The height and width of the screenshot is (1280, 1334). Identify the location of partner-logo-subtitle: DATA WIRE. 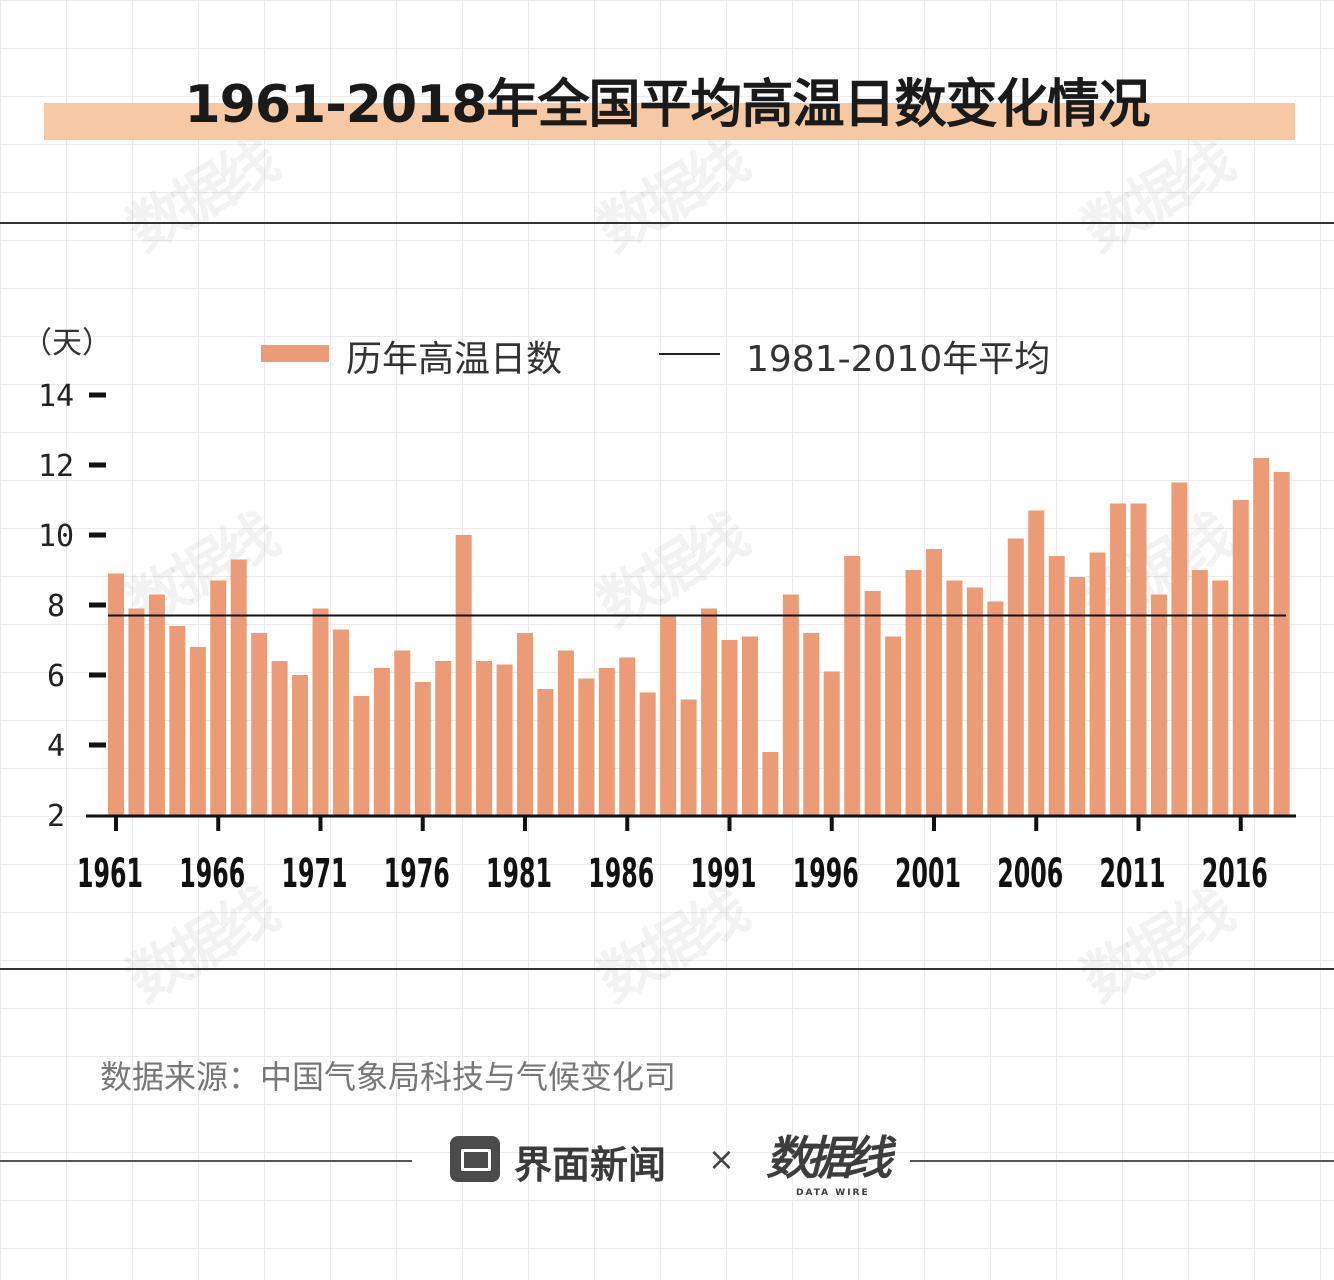
(833, 1193).